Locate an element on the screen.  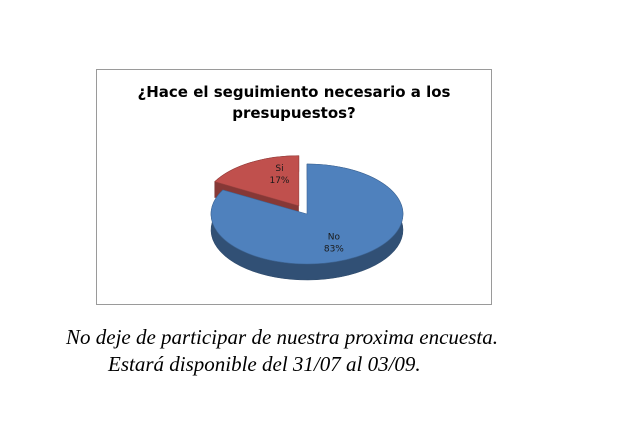
slice-label-si: Si is located at coordinates (279, 169).